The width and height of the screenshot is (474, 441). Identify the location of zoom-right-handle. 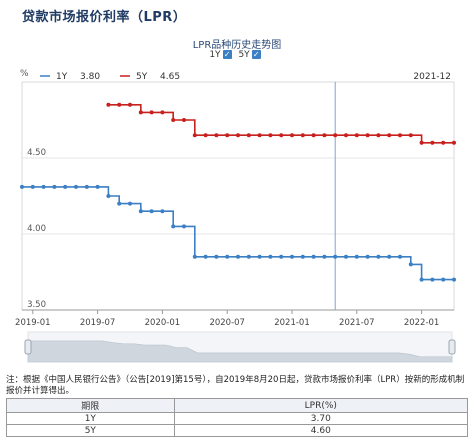
(452, 347).